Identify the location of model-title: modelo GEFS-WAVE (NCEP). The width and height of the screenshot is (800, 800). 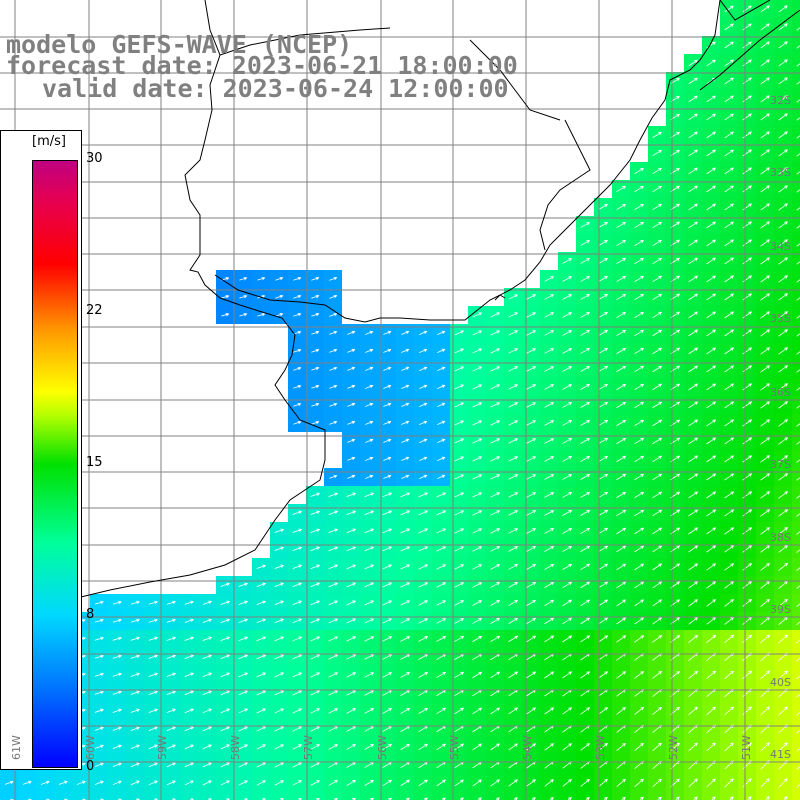
(179, 44).